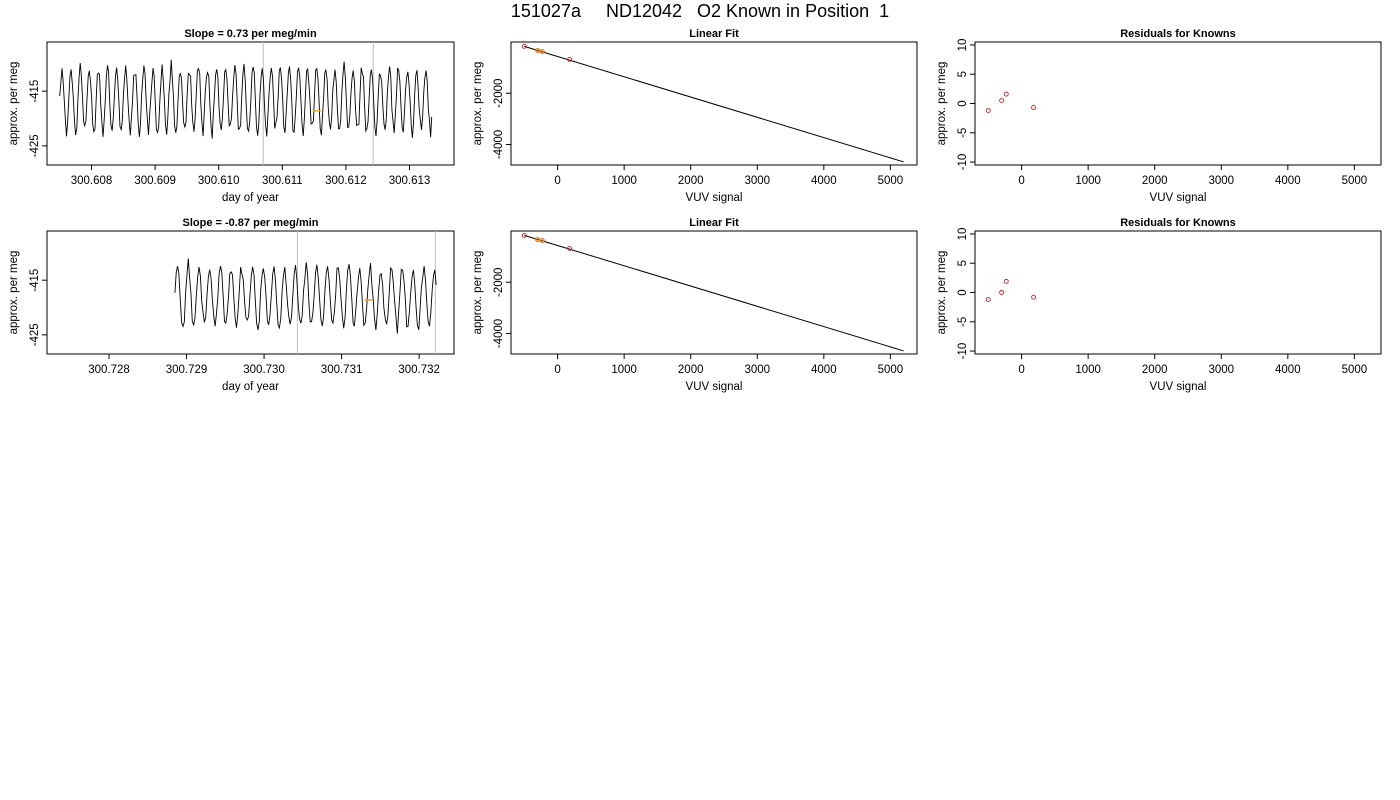 The height and width of the screenshot is (800, 1400). What do you see at coordinates (419, 370) in the screenshot?
I see `x-tick-label: 300.732` at bounding box center [419, 370].